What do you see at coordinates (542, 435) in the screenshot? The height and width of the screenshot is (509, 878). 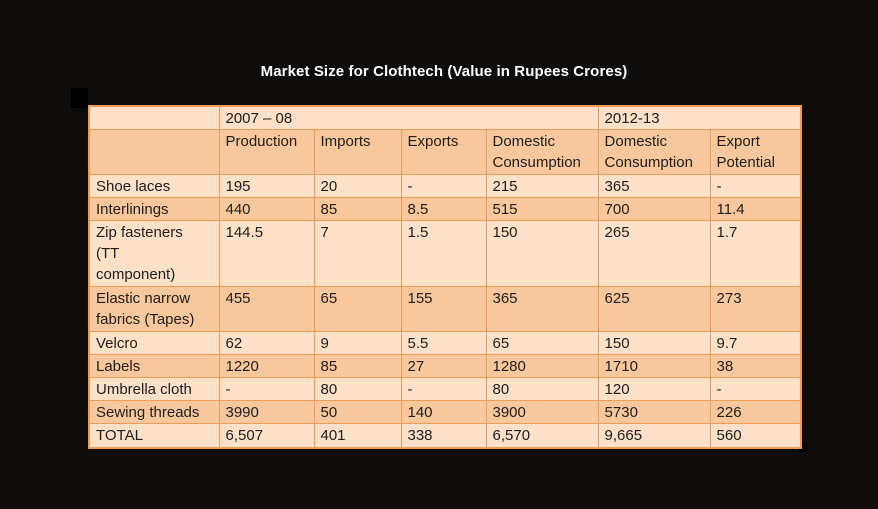 I see `cell: 6,570` at bounding box center [542, 435].